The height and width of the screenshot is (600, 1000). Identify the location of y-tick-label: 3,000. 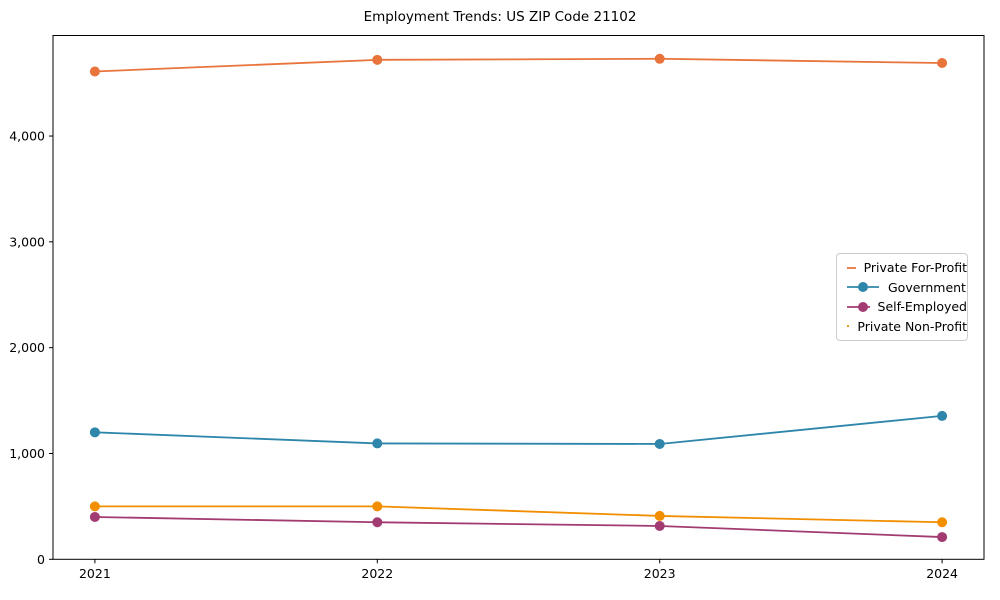
(27, 241).